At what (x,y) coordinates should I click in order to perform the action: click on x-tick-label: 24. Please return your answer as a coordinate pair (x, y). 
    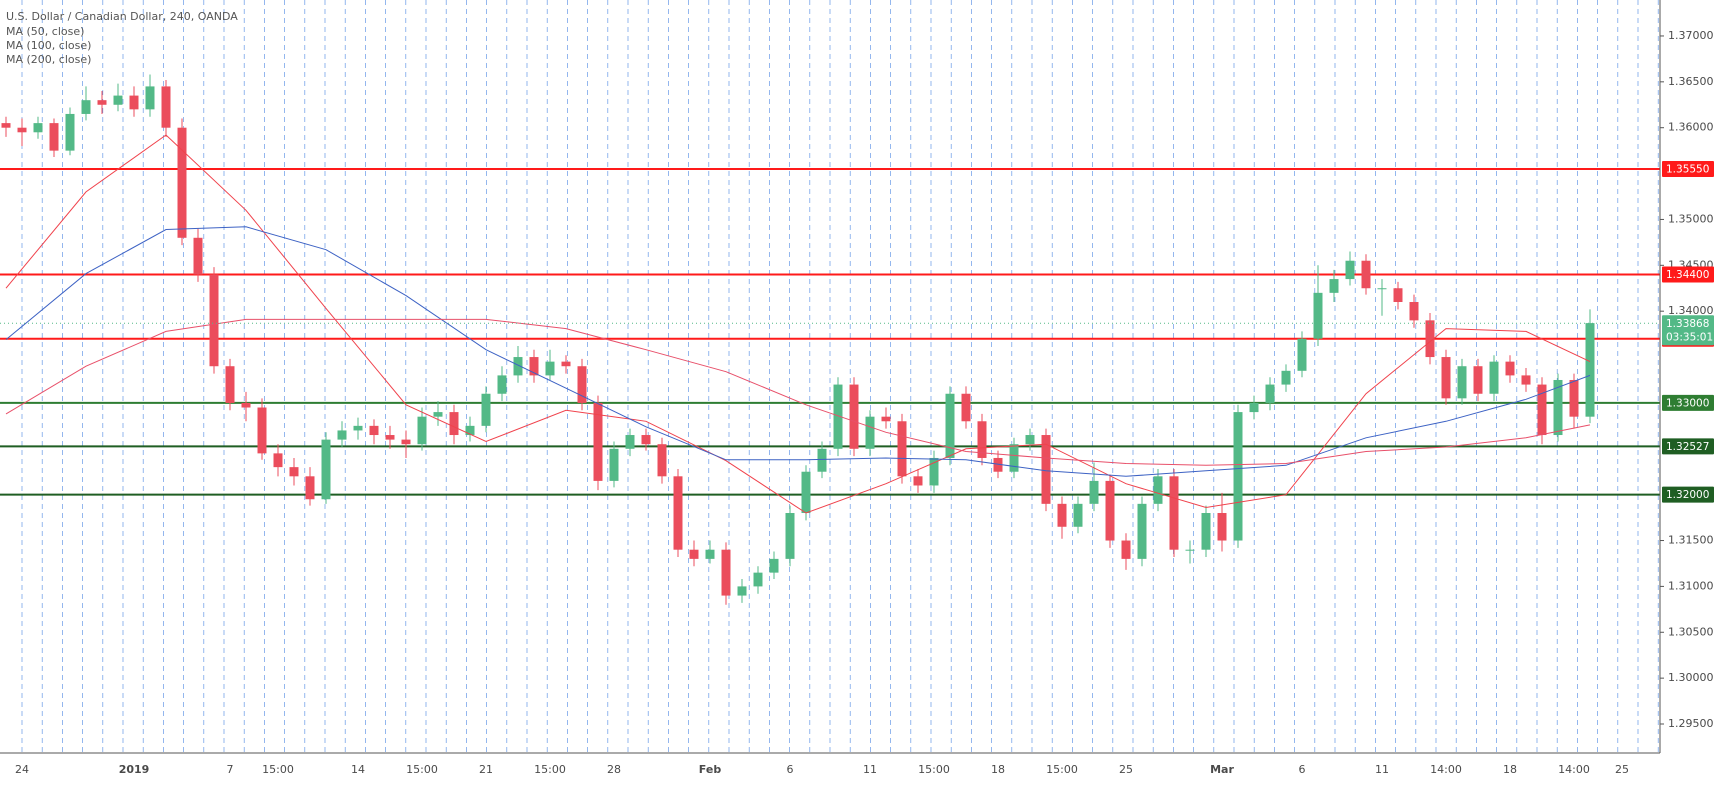
    Looking at the image, I should click on (22, 769).